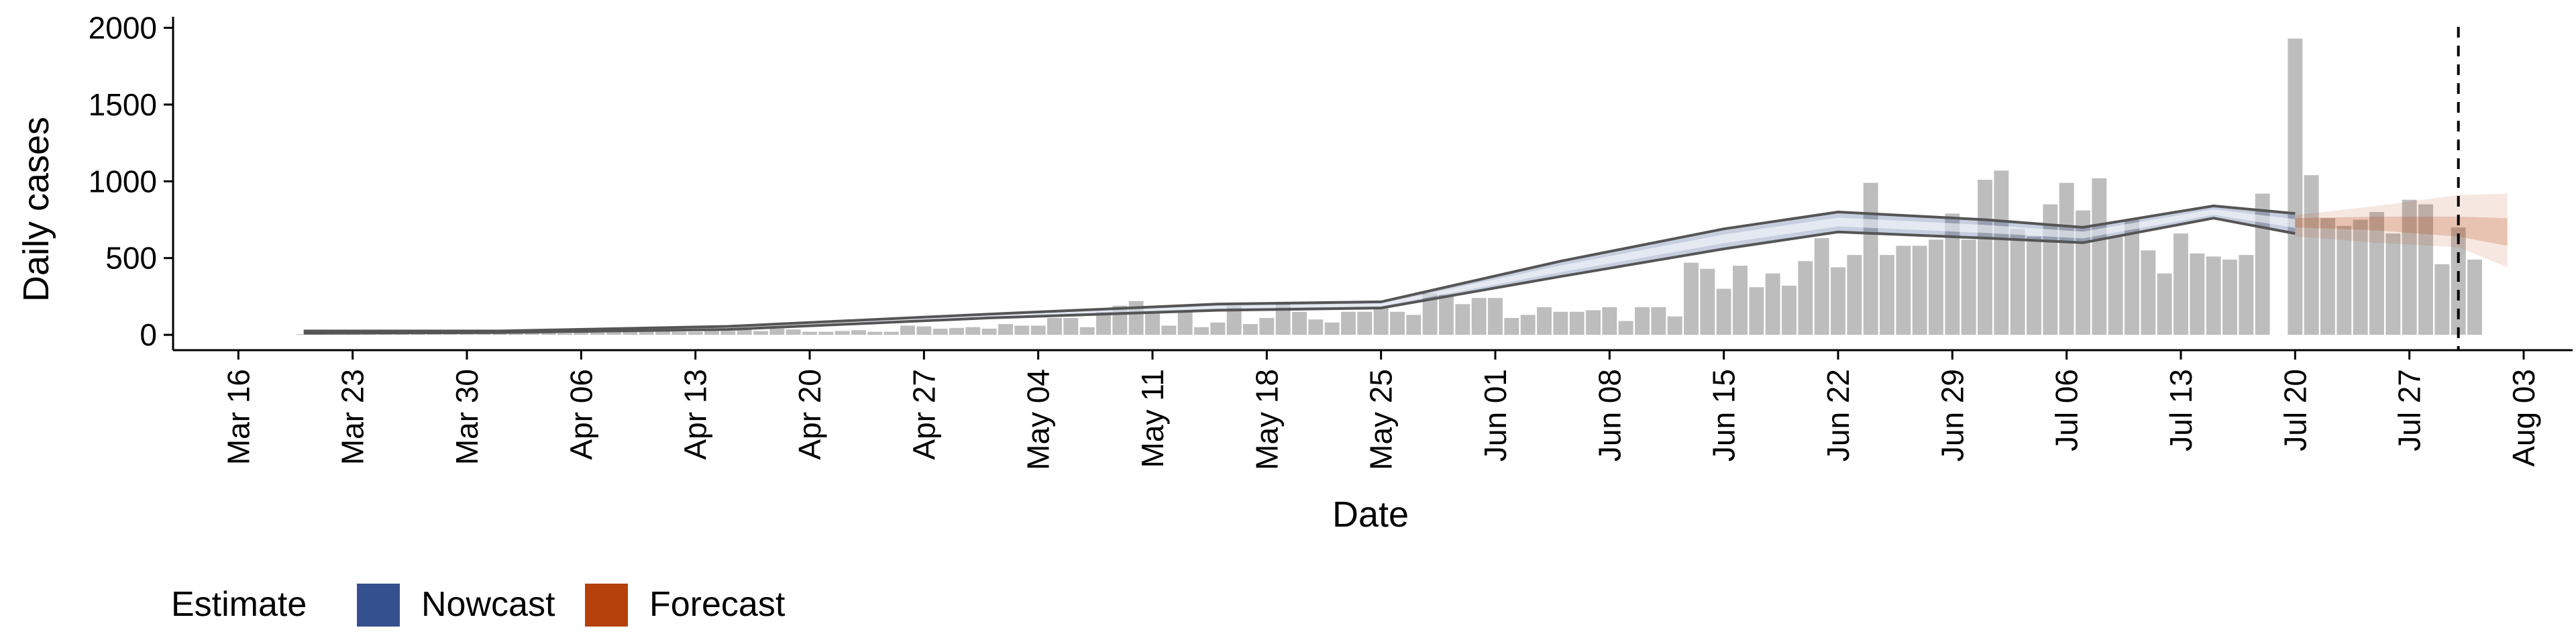 The height and width of the screenshot is (644, 2576). Describe the element at coordinates (1952, 415) in the screenshot. I see `x-tick-label: Jun 29` at that location.